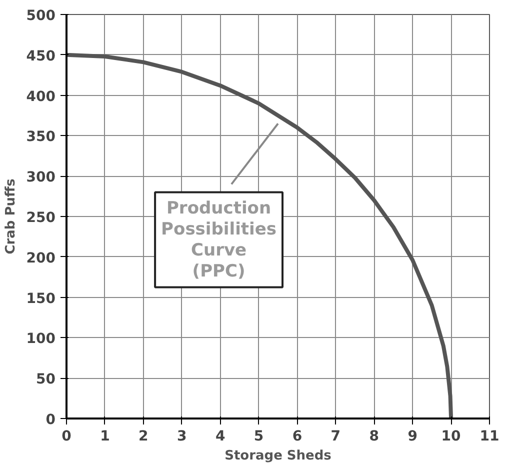  I want to click on x-tick-label: 4, so click(220, 436).